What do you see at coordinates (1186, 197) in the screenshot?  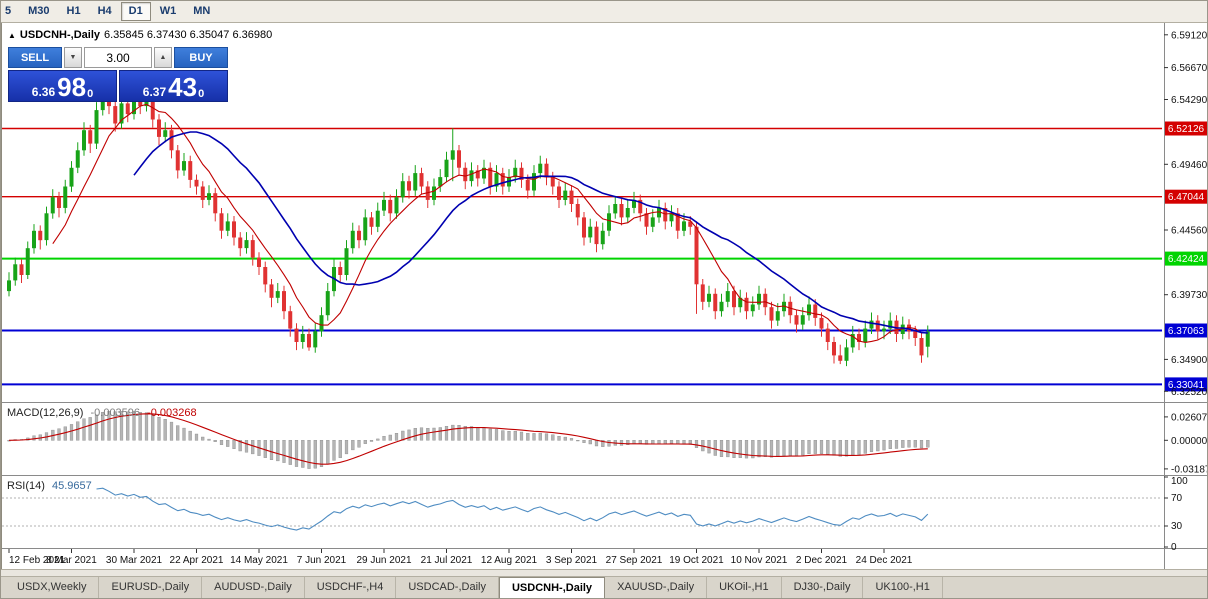 I see `svg-text: 6.47044` at bounding box center [1186, 197].